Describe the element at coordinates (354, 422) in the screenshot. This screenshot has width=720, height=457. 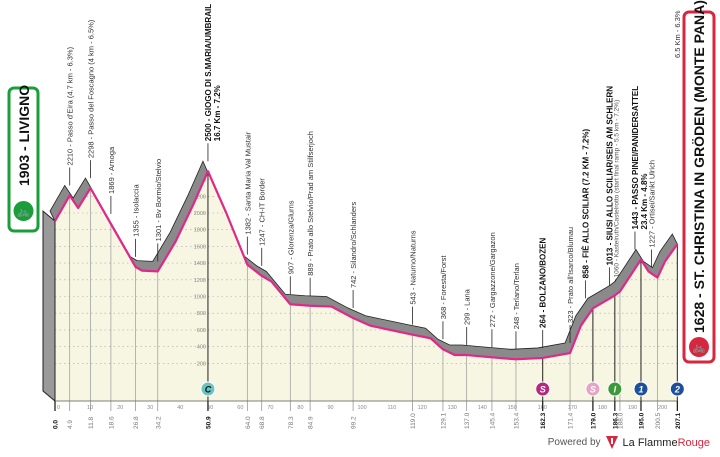
I see `km-mark-label: 99.2` at that location.